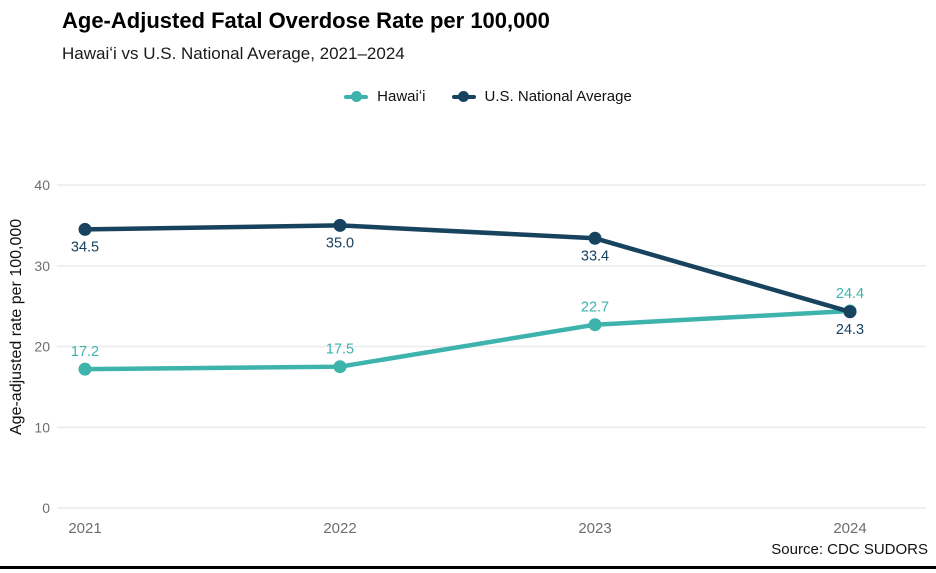  Describe the element at coordinates (595, 256) in the screenshot. I see `svg-text: 33.4` at that location.